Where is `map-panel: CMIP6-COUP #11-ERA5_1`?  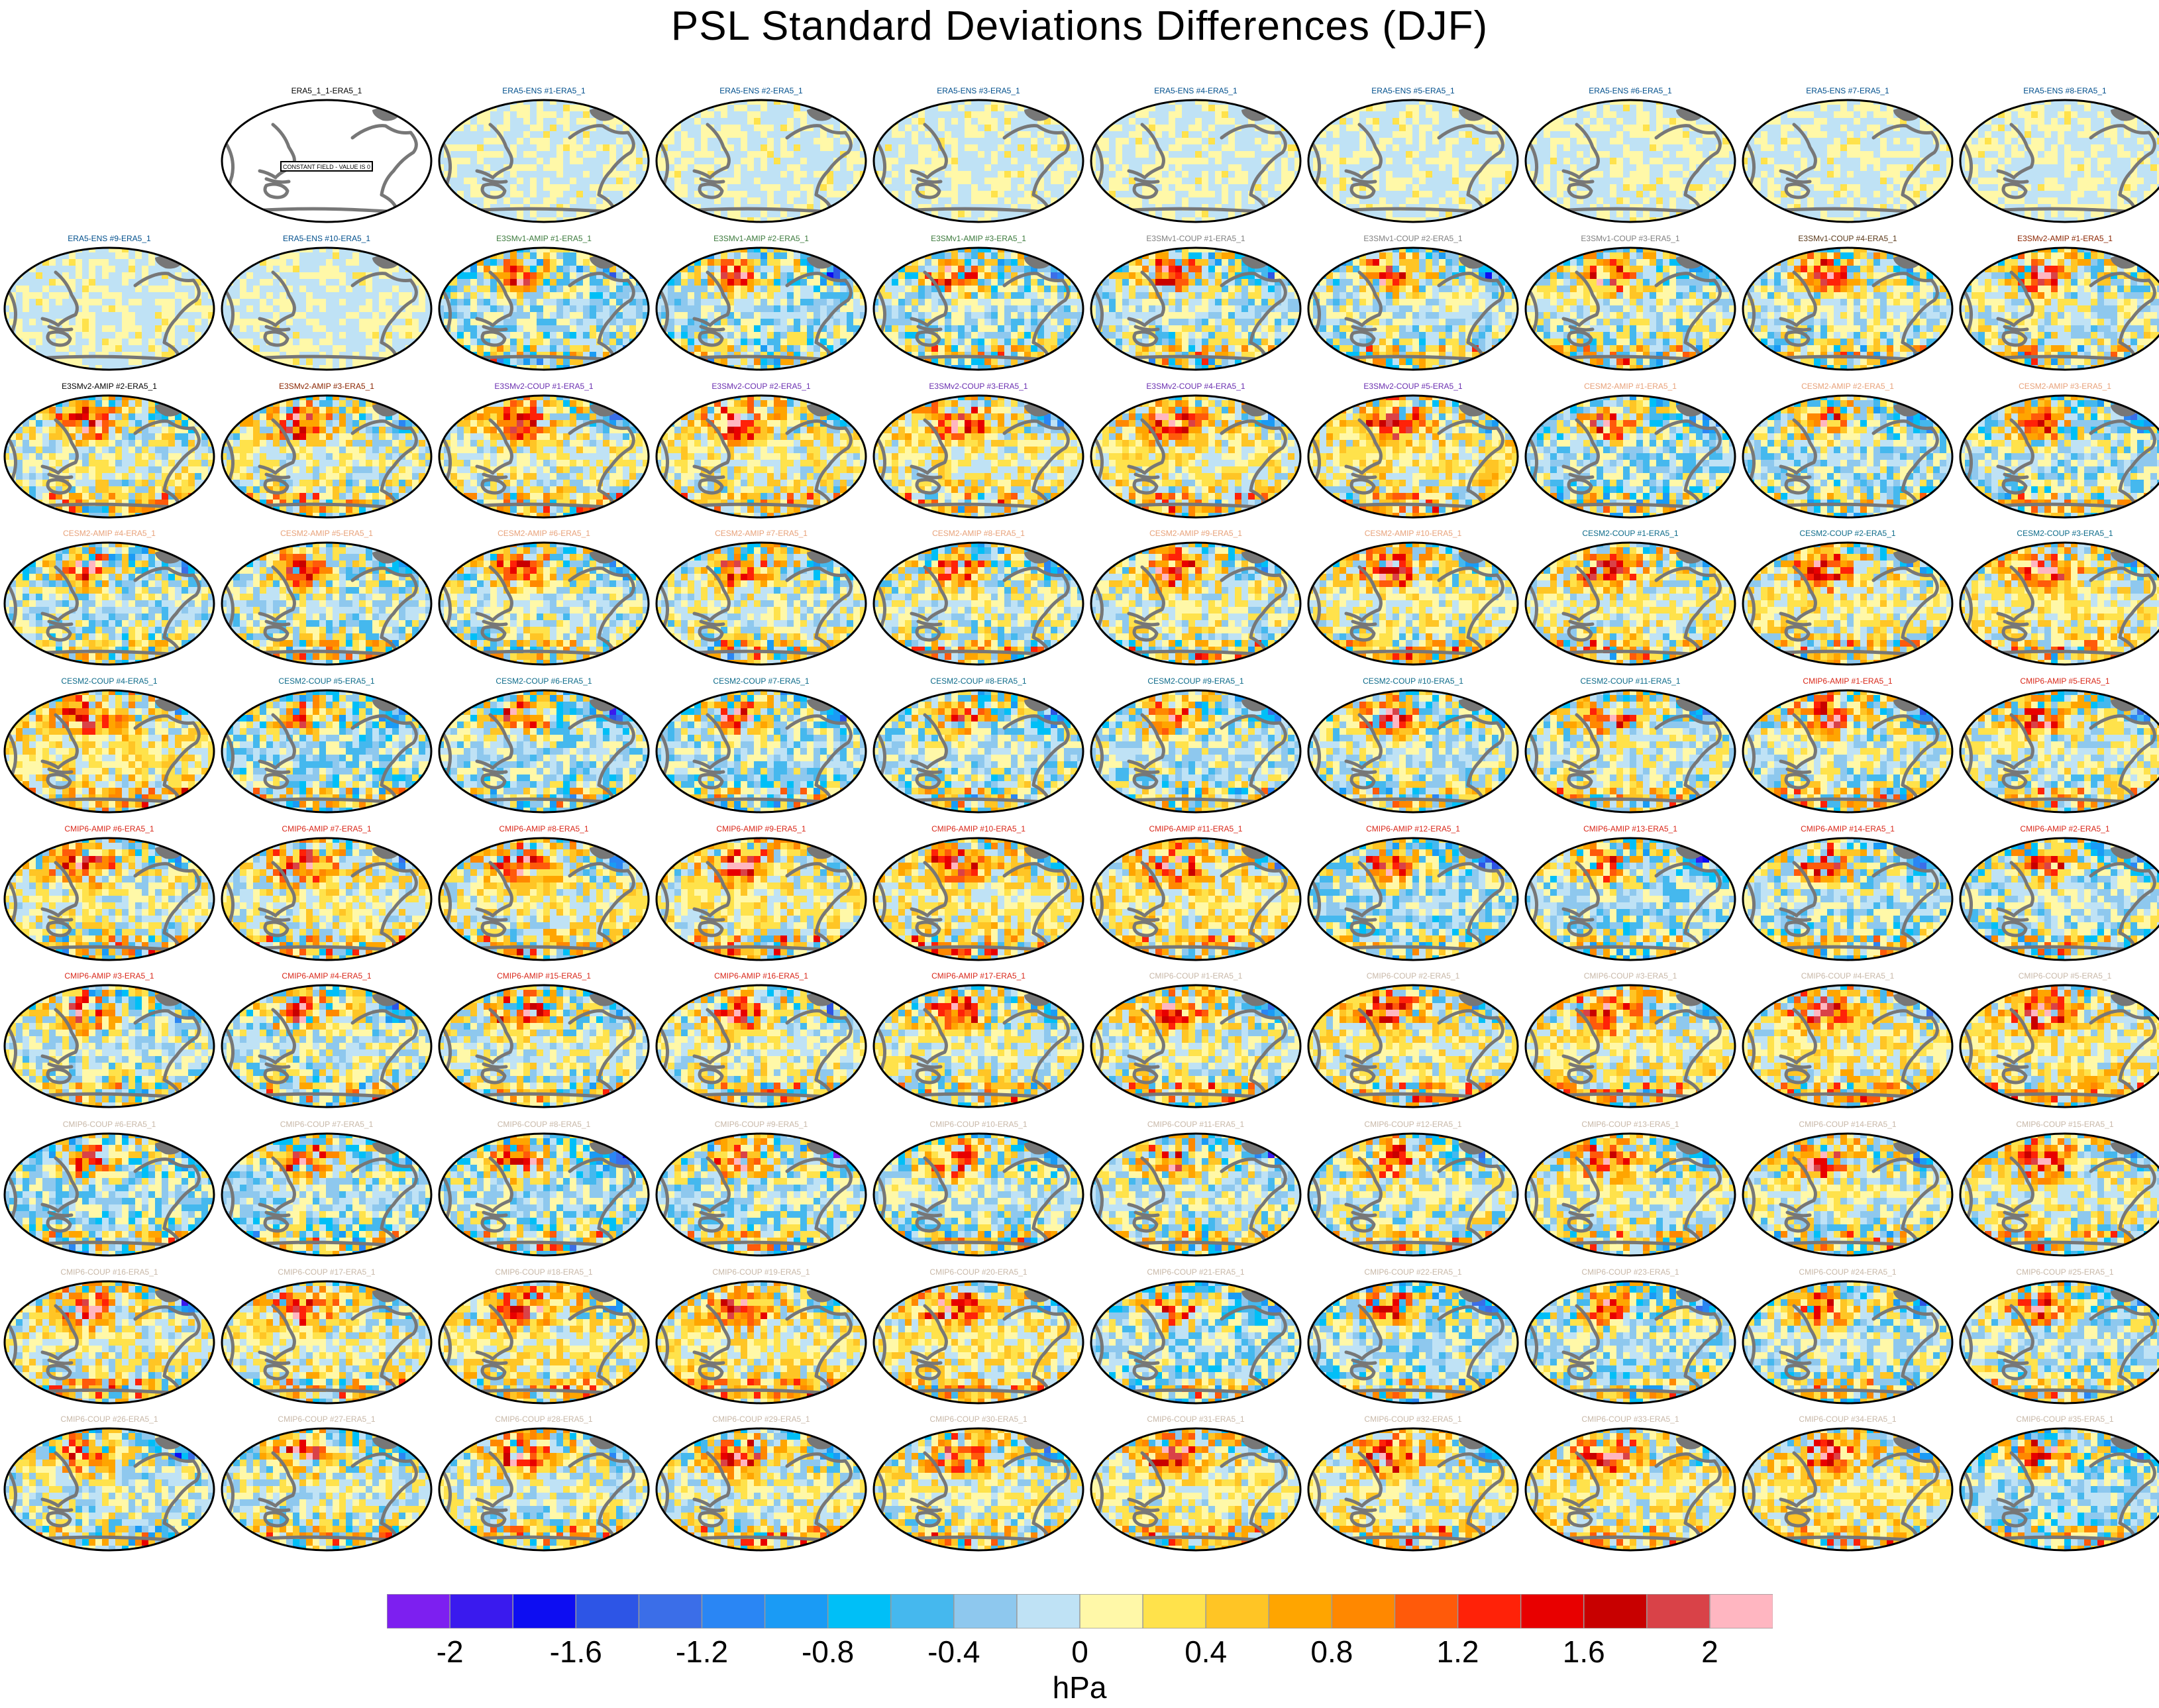
map-panel: CMIP6-COUP #11-ERA5_1 is located at coordinates (1195, 1187).